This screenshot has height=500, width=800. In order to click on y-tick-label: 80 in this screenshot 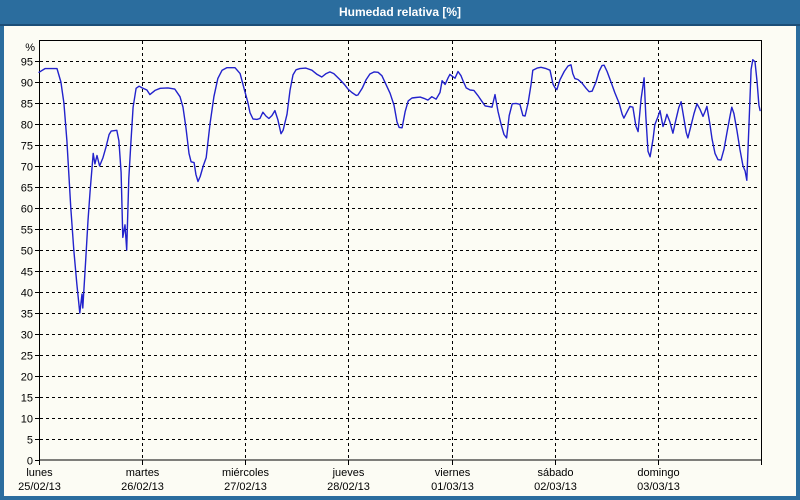, I will do `click(27, 126)`.